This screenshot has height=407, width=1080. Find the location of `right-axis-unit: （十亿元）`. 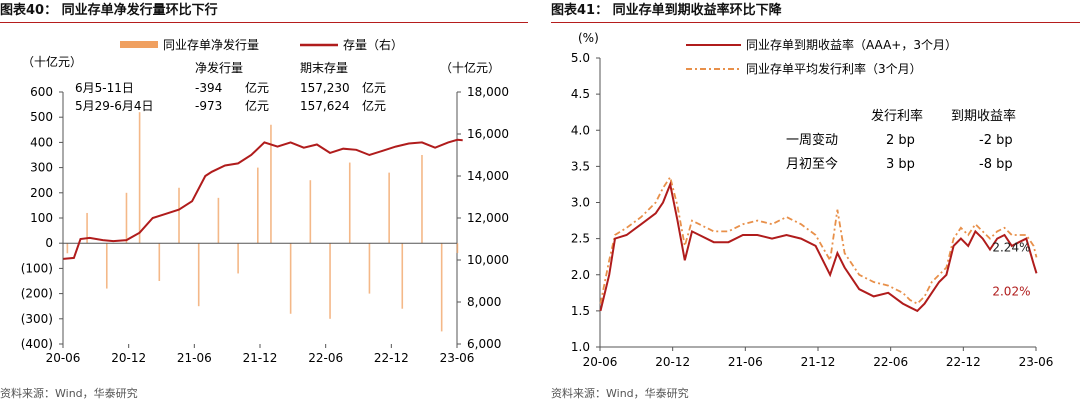

right-axis-unit: （十亿元） is located at coordinates (470, 67).